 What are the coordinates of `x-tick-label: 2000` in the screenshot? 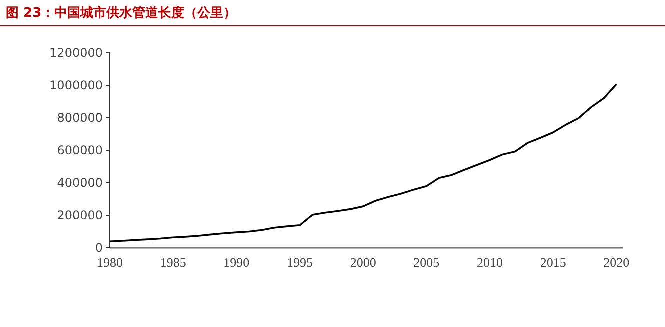 It's located at (363, 262).